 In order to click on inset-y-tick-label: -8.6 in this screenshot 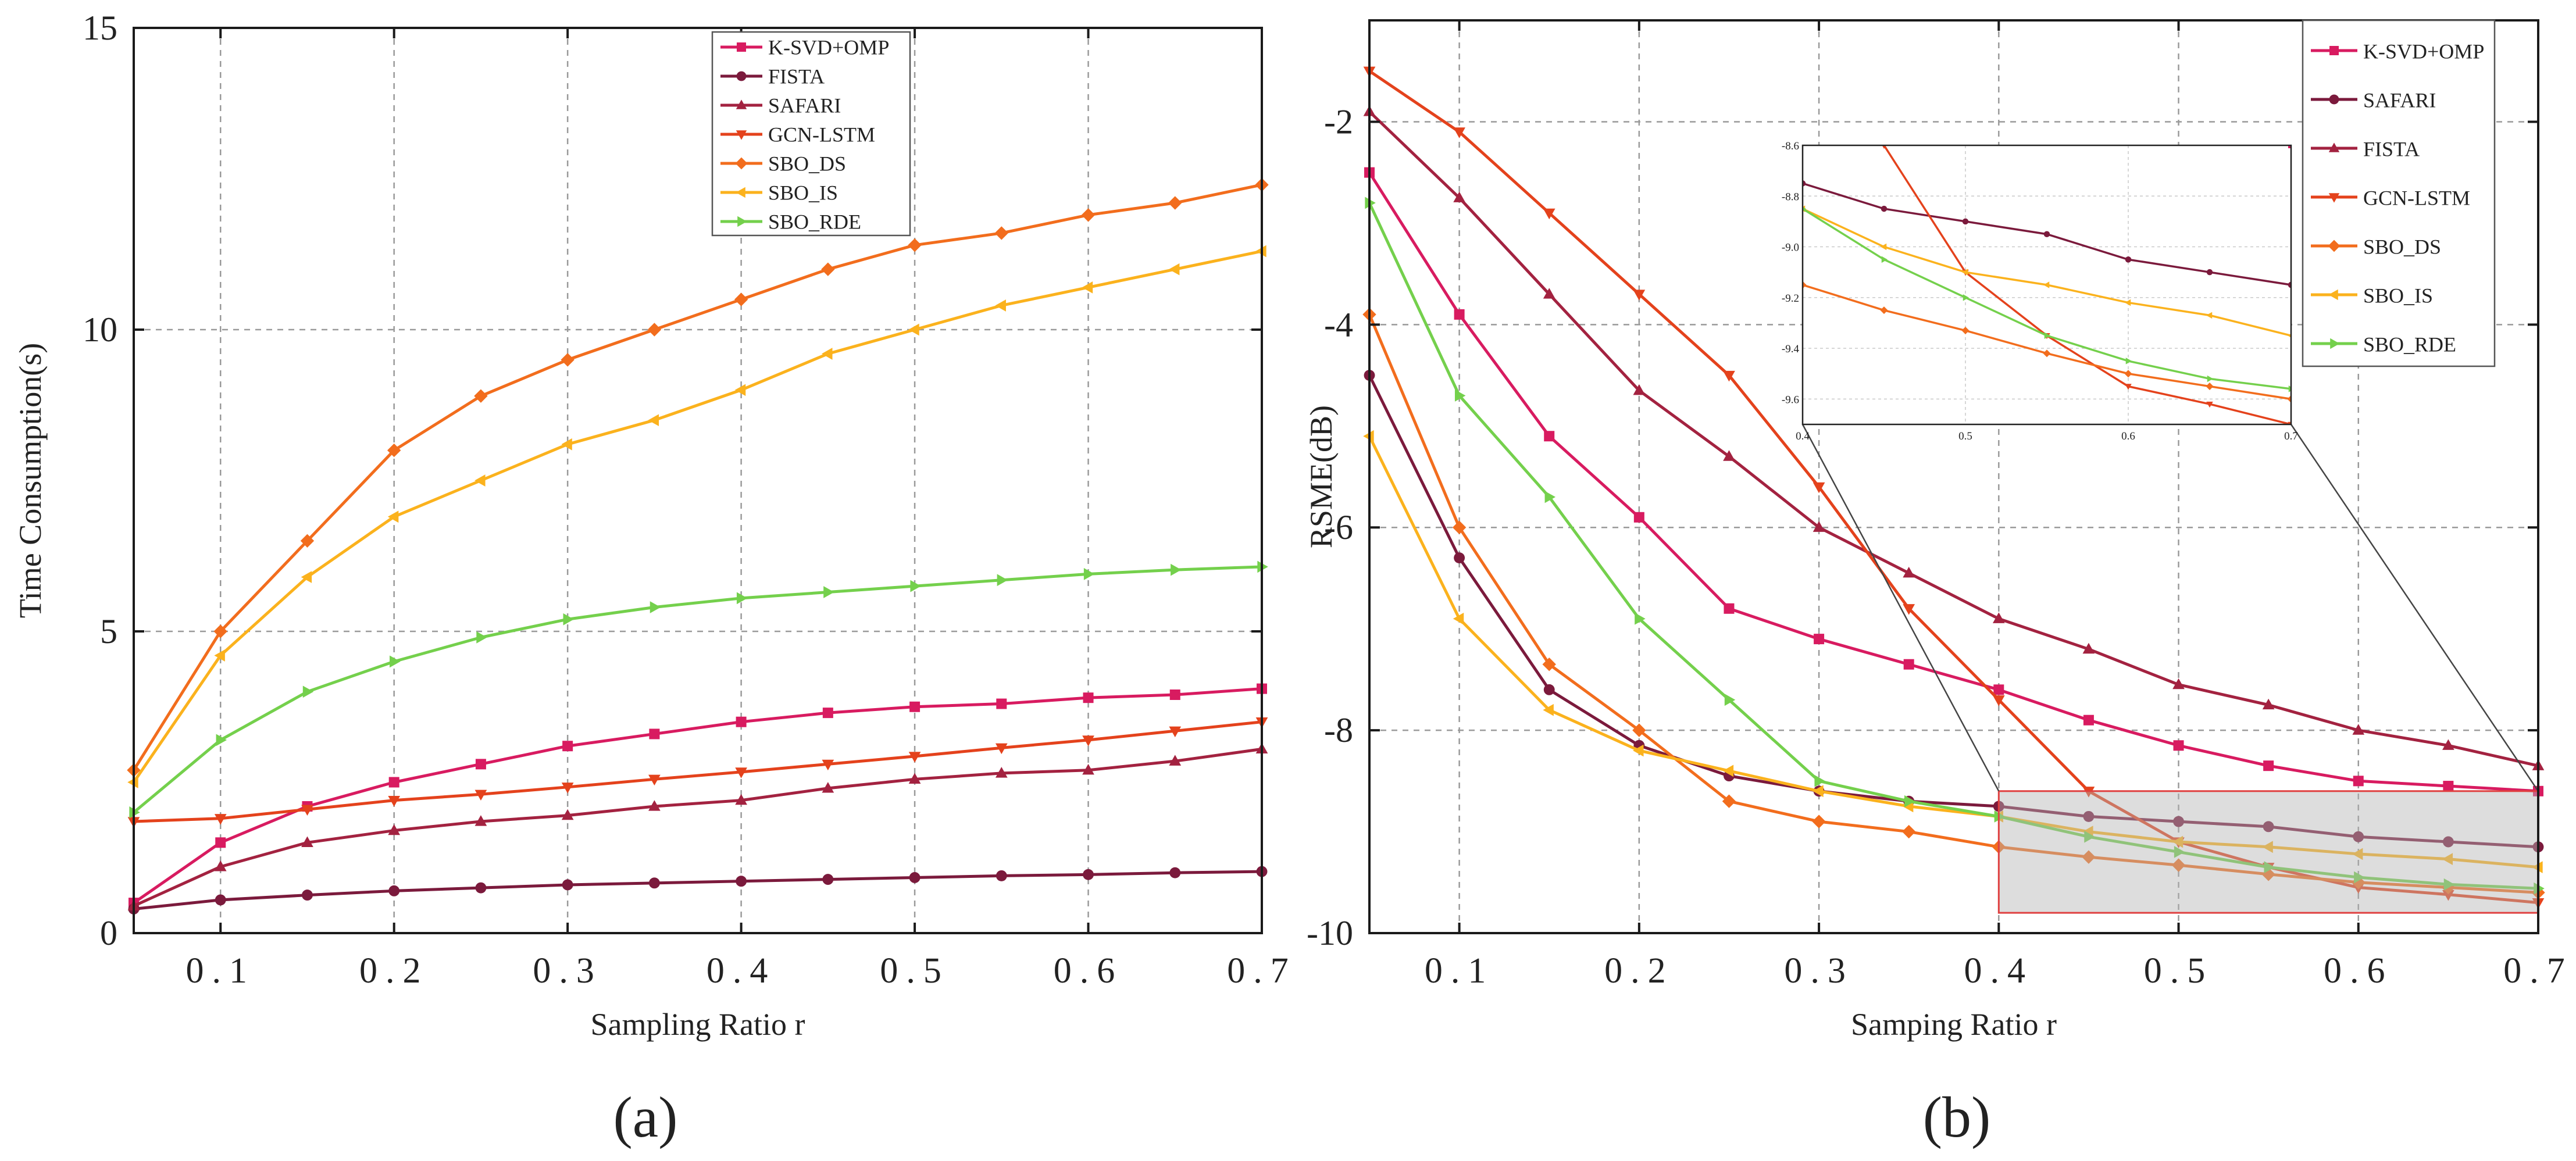, I will do `click(1791, 146)`.